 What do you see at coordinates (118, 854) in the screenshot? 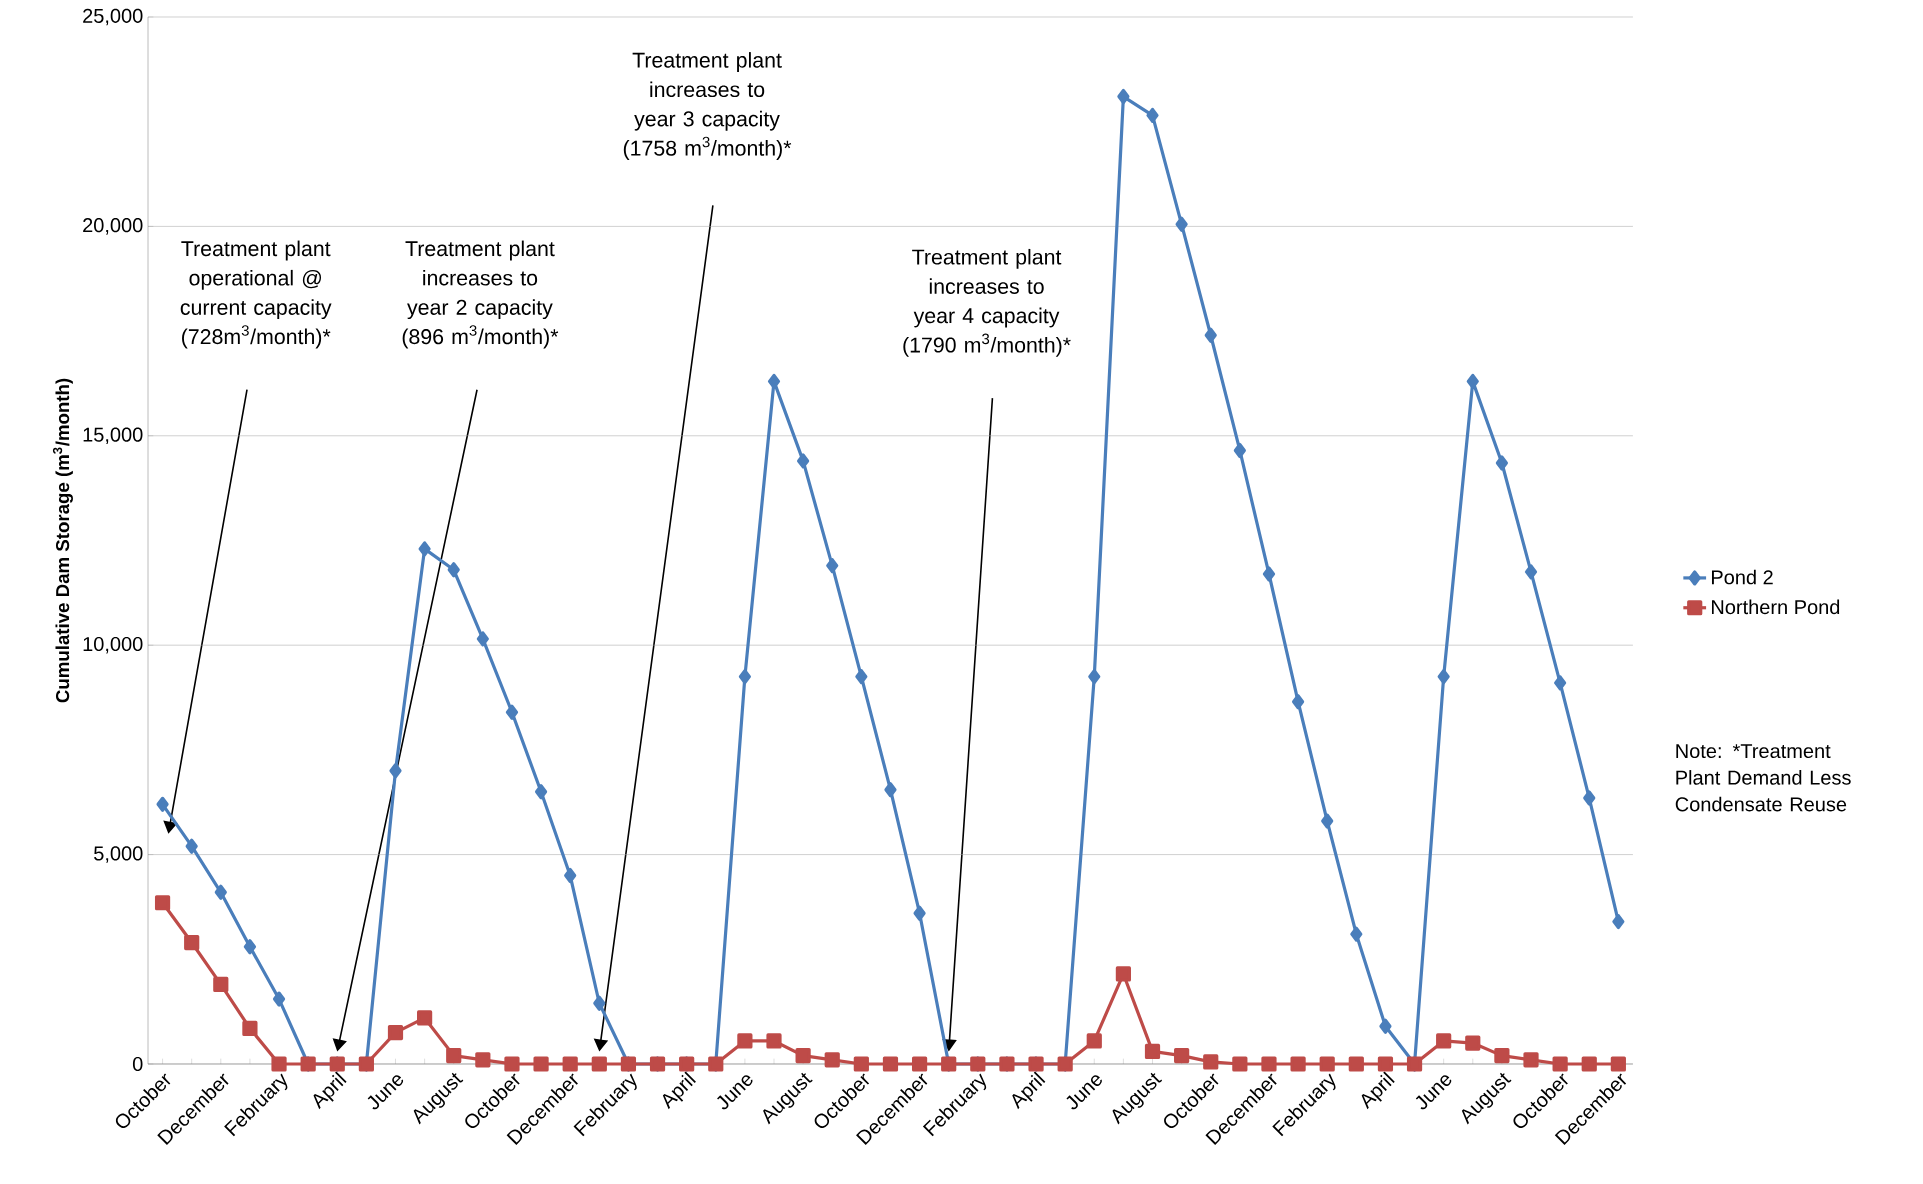
I see `y-tick-label: 5,000` at bounding box center [118, 854].